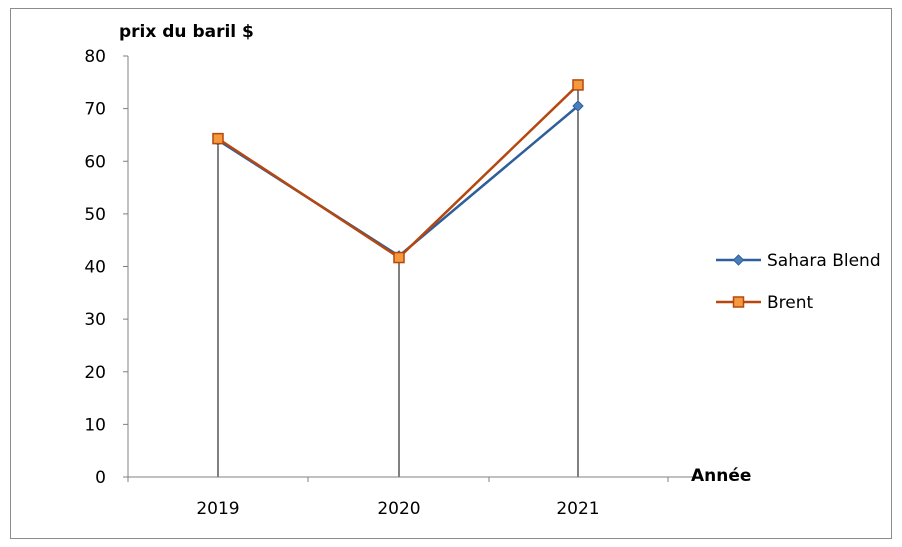  What do you see at coordinates (790, 303) in the screenshot?
I see `legend-label: Brent` at bounding box center [790, 303].